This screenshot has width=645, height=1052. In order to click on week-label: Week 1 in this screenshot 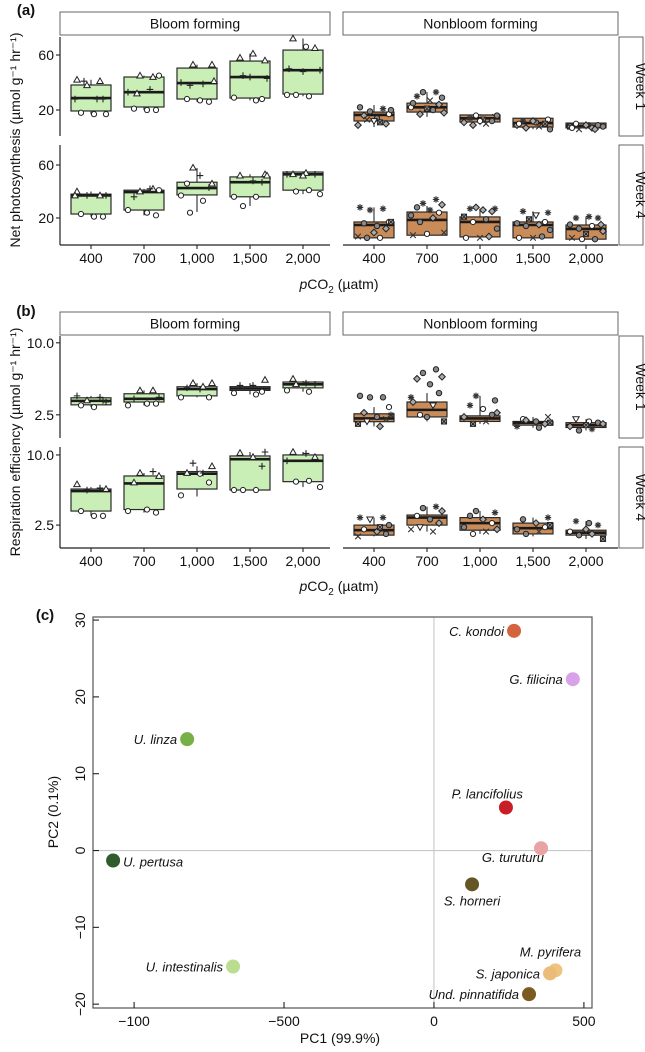, I will do `click(639, 386)`.